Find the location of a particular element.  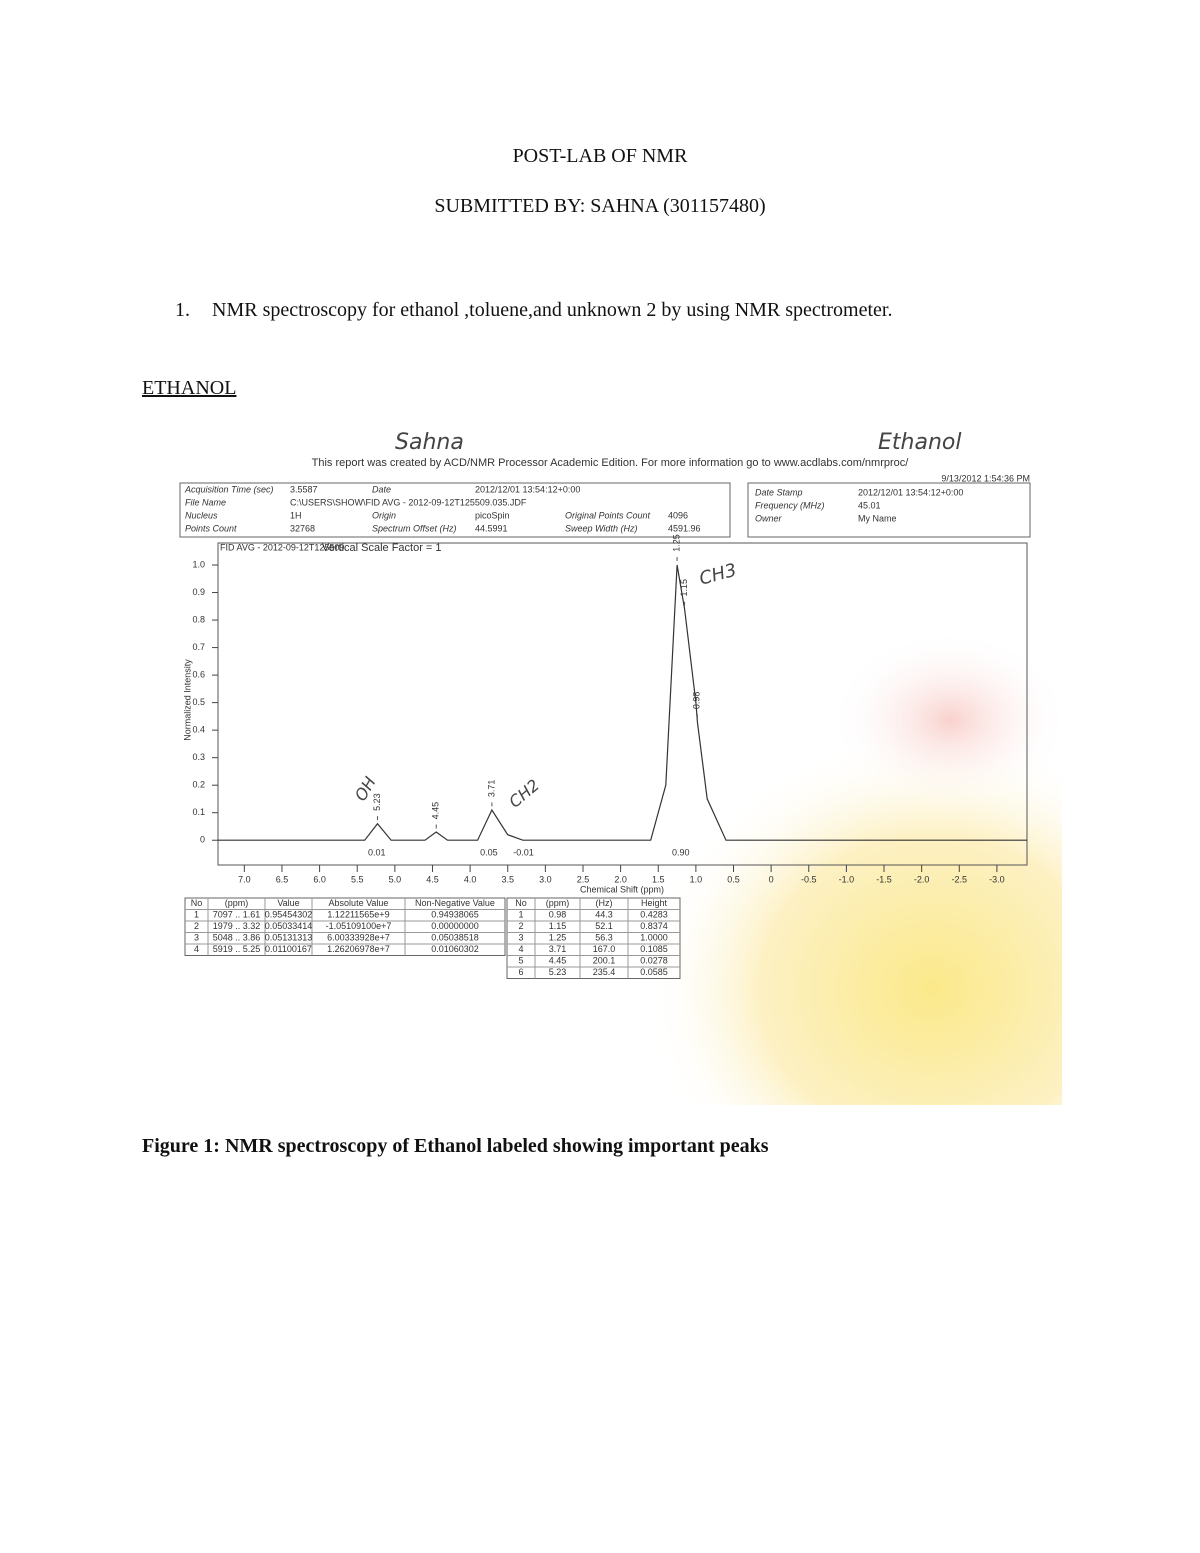

table-header: Value is located at coordinates (288, 903).